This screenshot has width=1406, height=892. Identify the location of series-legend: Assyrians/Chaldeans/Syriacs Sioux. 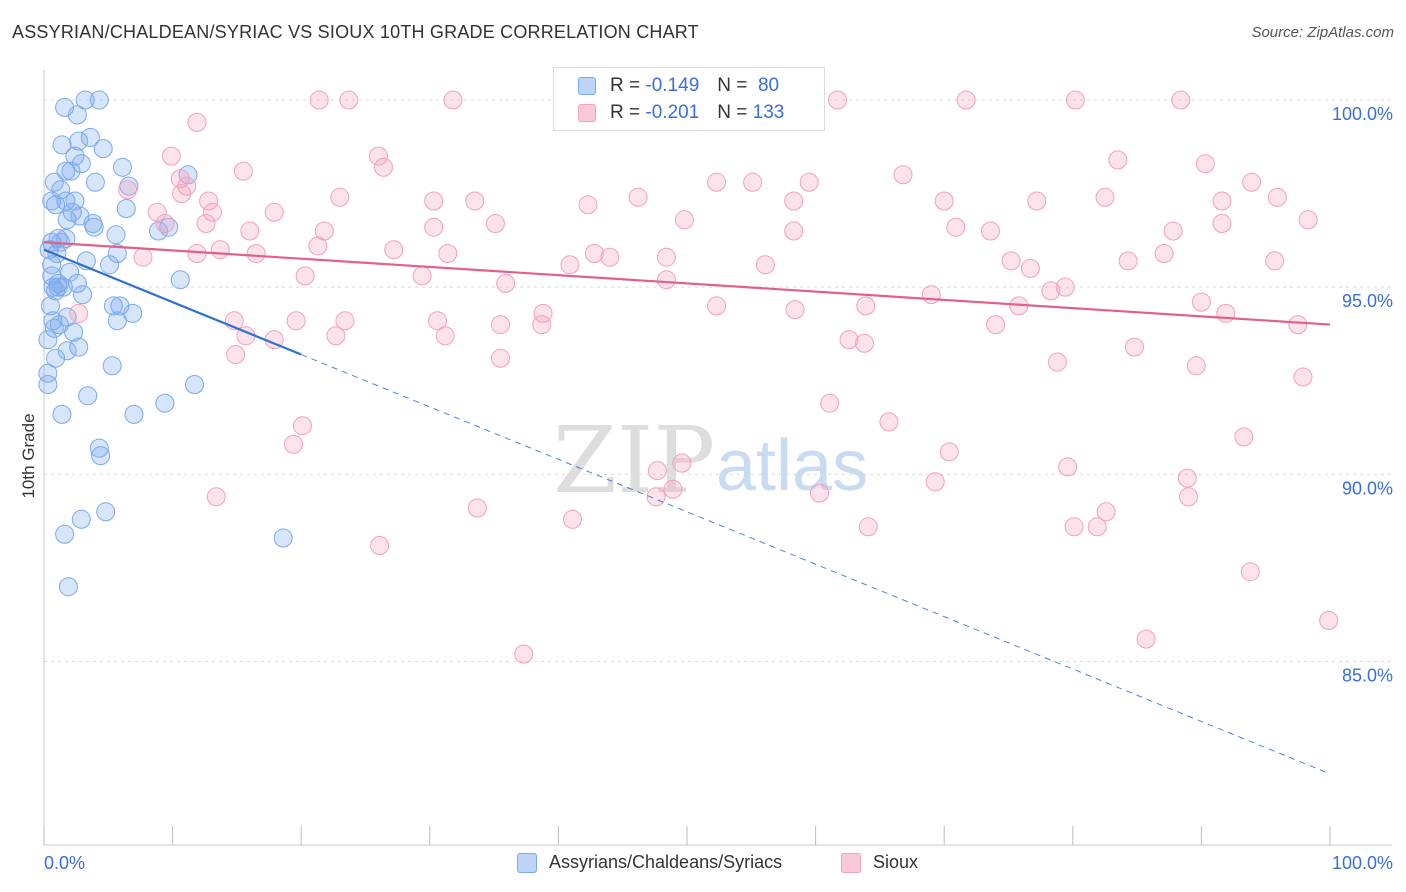
(703, 864).